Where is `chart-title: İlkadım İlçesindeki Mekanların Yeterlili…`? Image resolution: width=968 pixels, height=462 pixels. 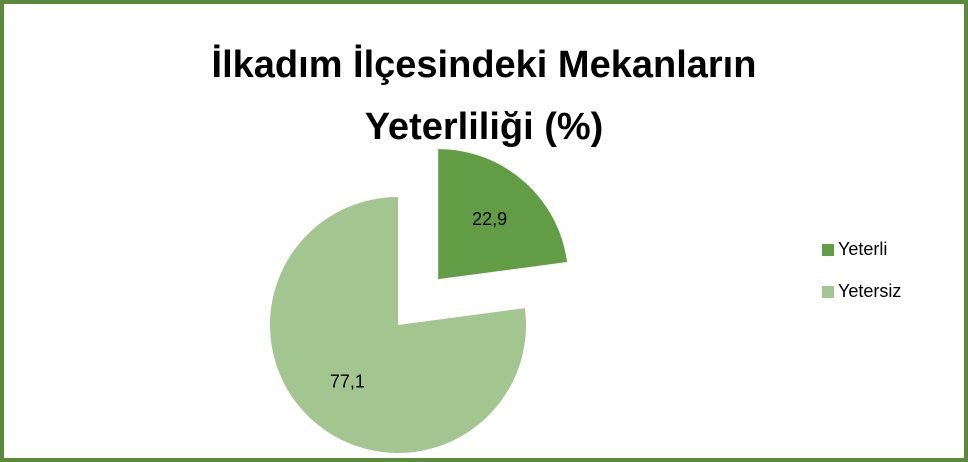
chart-title: İlkadım İlçesindeki Mekanların Yeterlili… is located at coordinates (484, 96).